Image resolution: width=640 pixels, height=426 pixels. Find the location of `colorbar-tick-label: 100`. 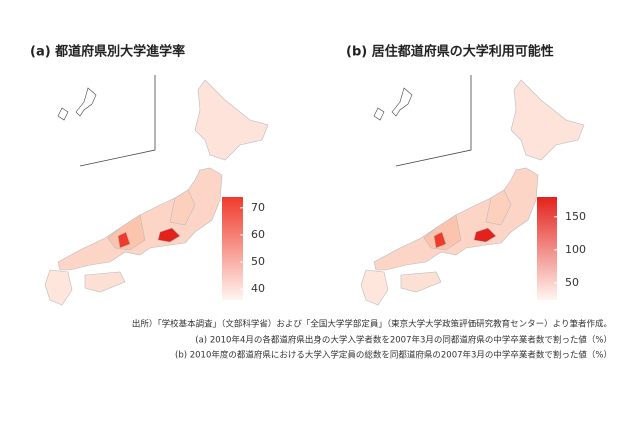

colorbar-tick-label: 100 is located at coordinates (575, 249).